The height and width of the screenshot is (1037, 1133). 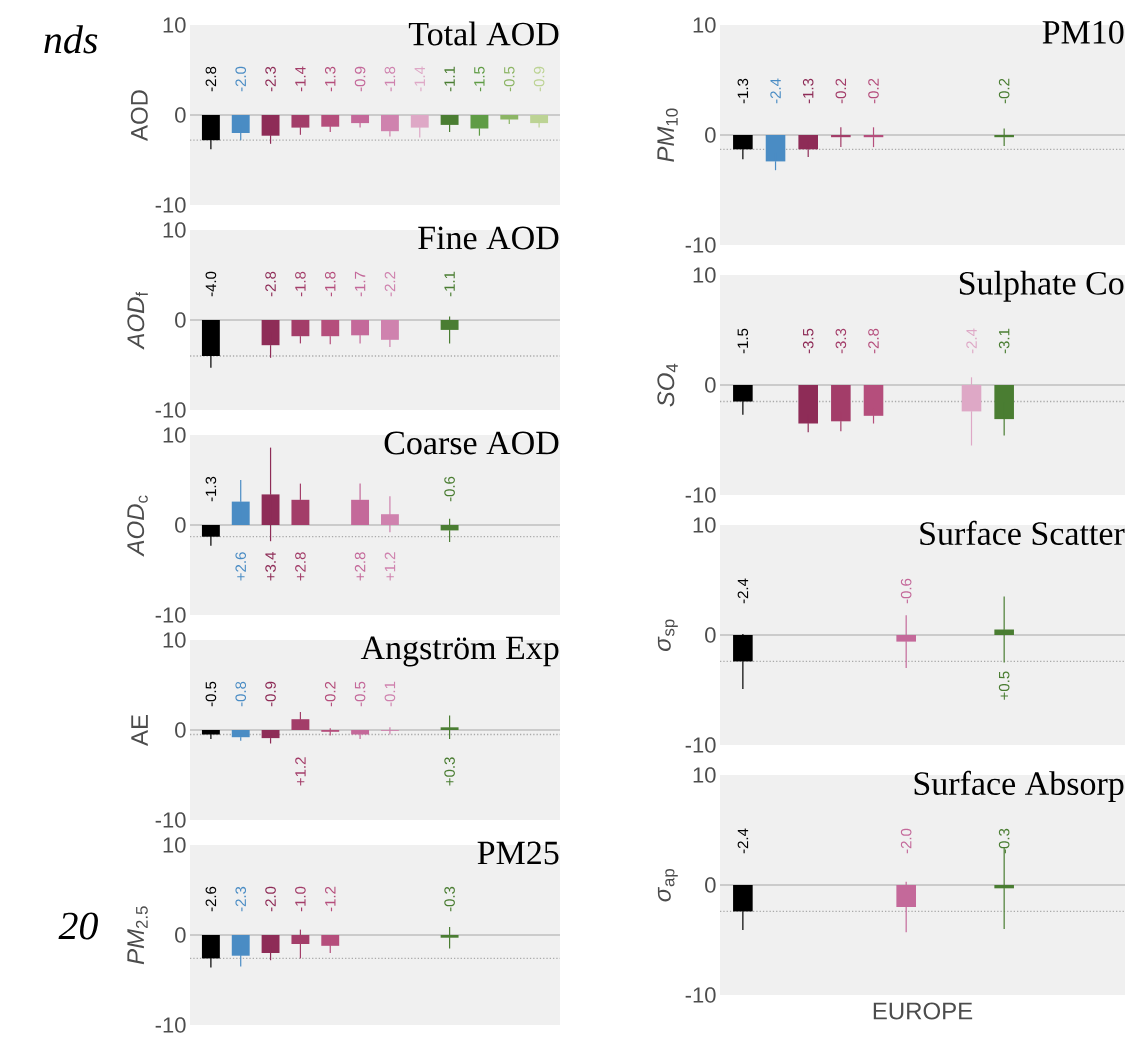 What do you see at coordinates (360, 284) in the screenshot?
I see `data-label: -1.7` at bounding box center [360, 284].